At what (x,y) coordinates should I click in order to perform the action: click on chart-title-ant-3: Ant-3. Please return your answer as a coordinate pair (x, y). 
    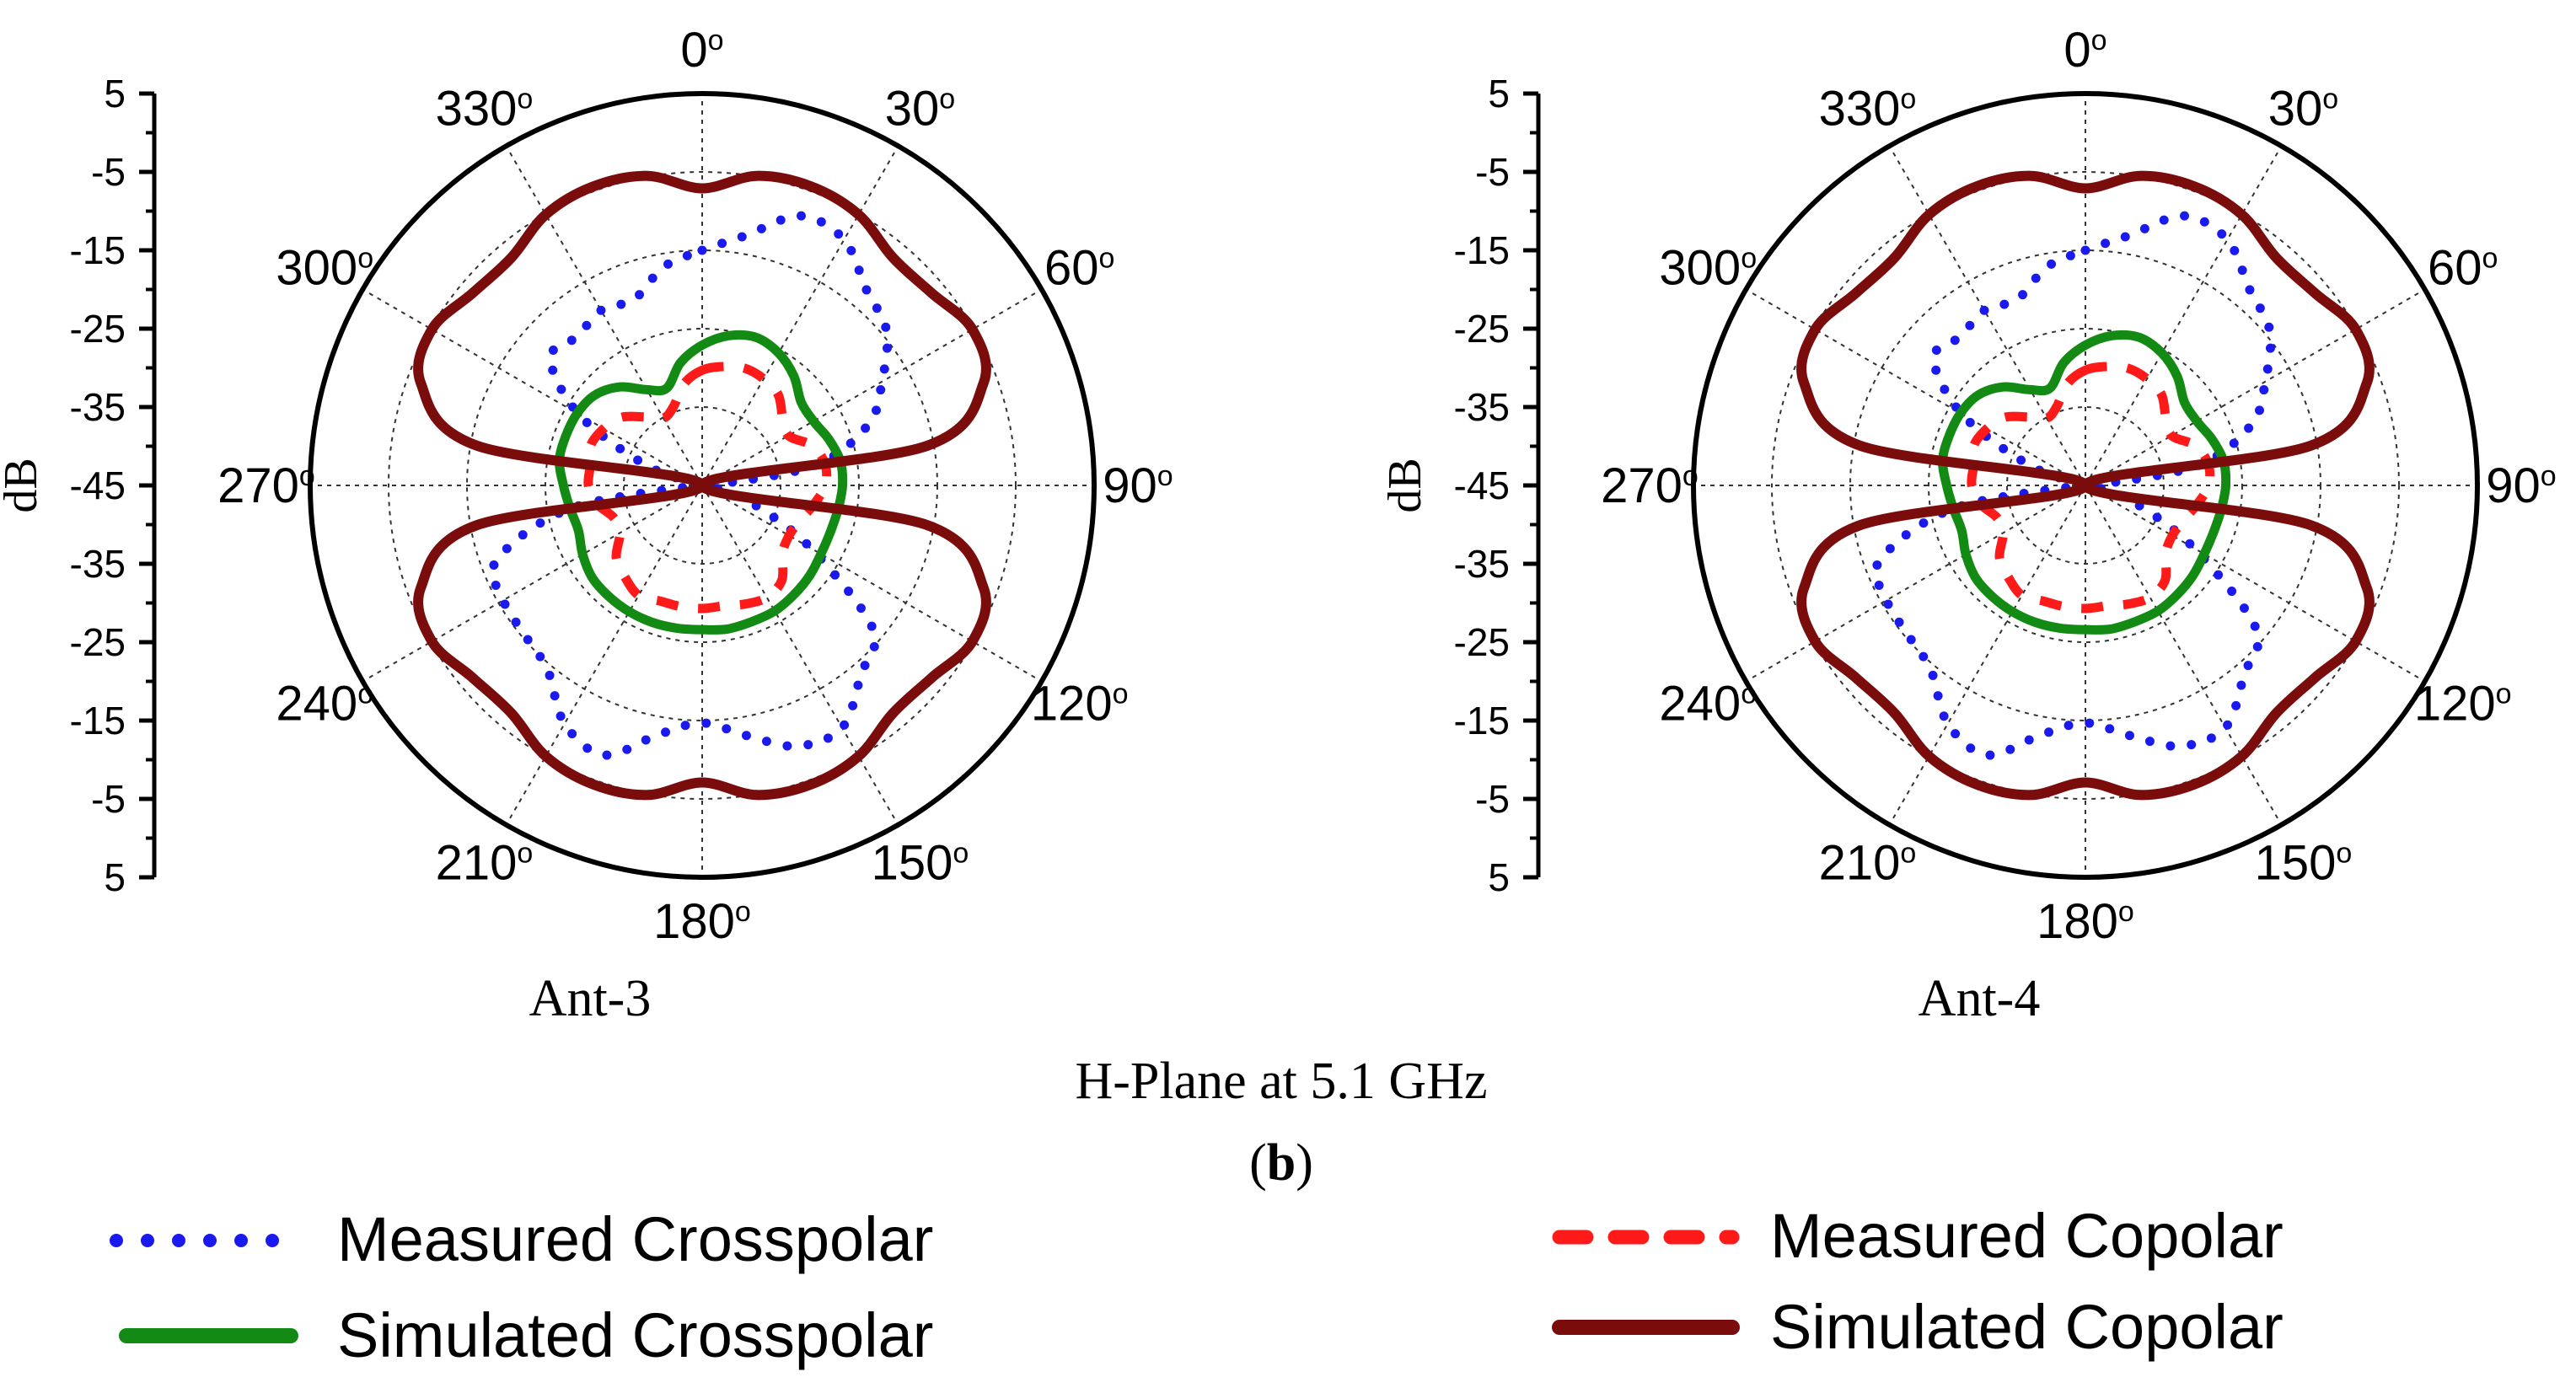
    Looking at the image, I should click on (590, 999).